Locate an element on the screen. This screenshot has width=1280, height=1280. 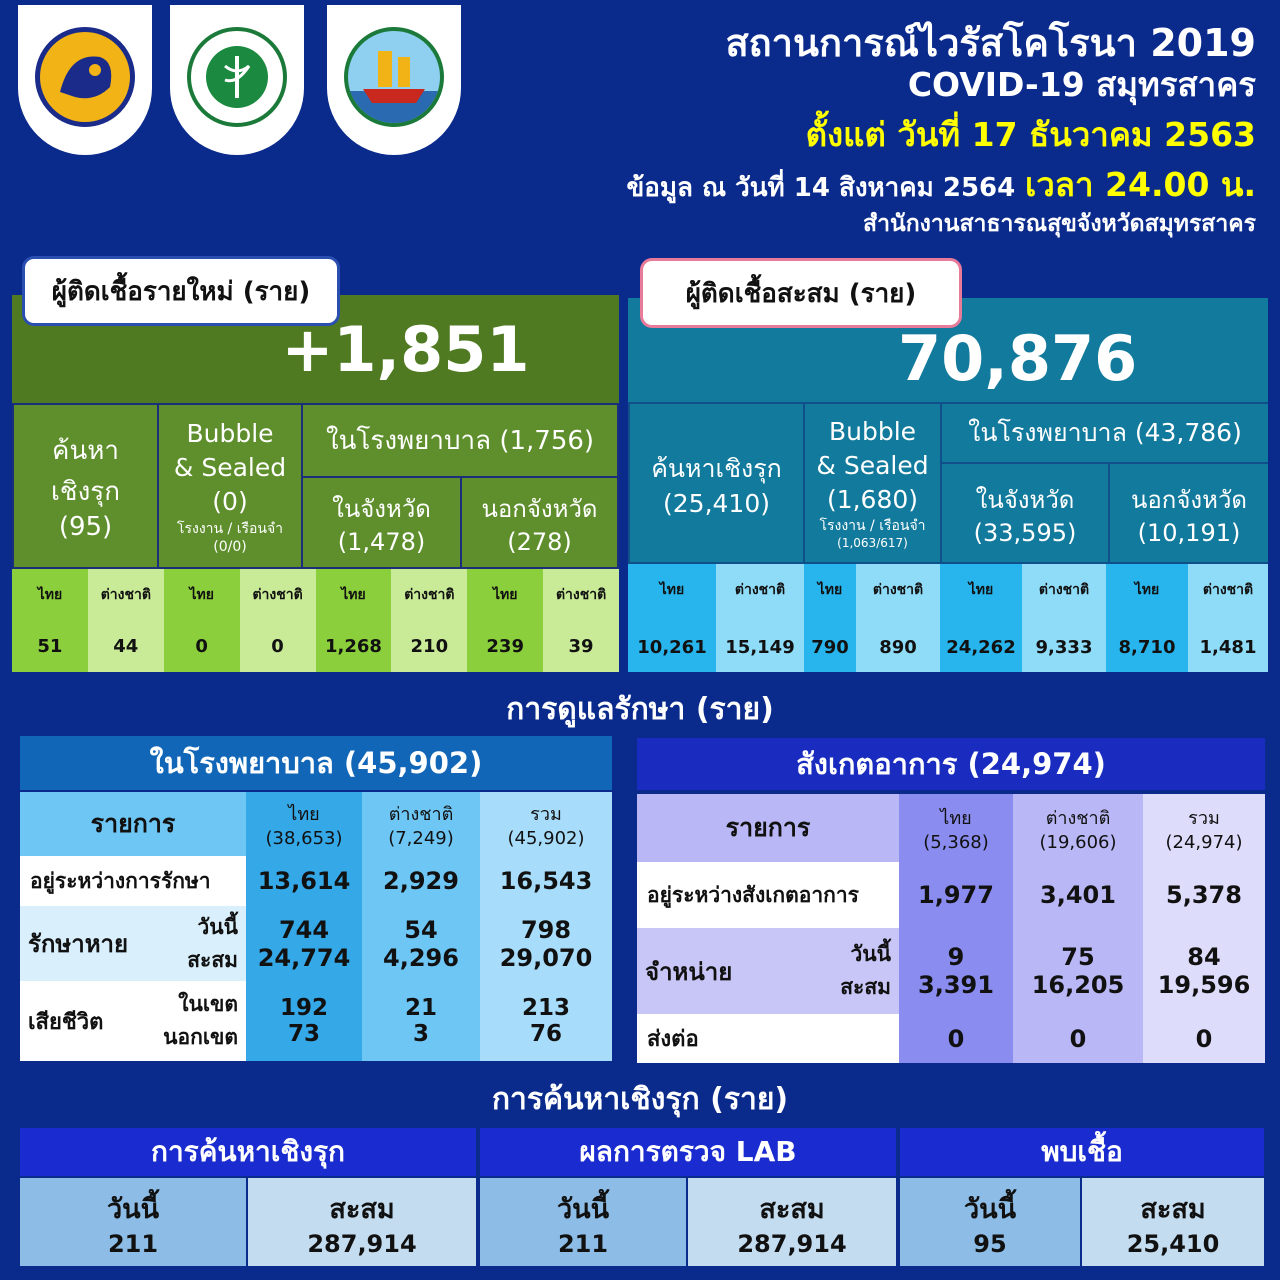
value: (1,478) is located at coordinates (381, 542).